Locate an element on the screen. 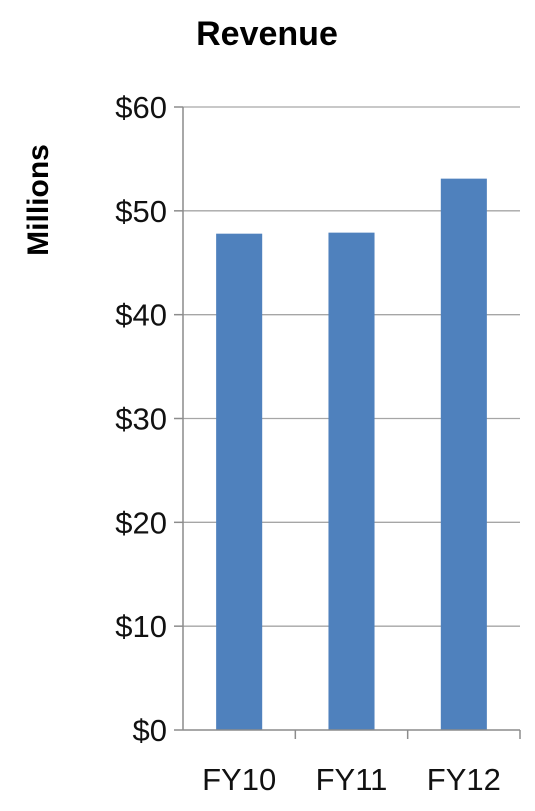  y-axis-label: Millions is located at coordinates (38, 200).